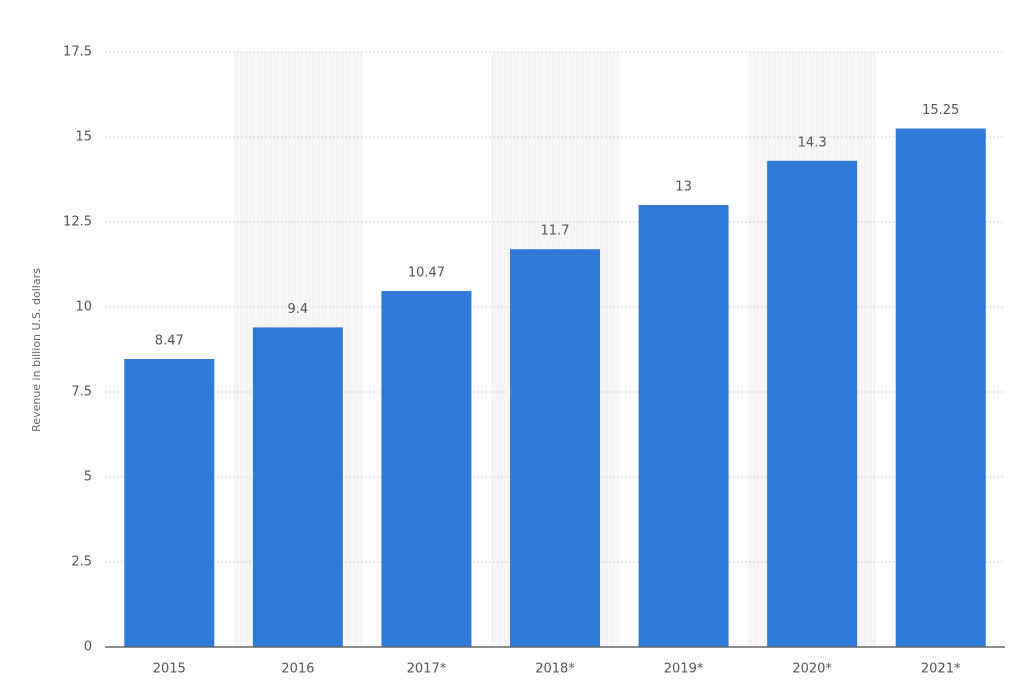 The height and width of the screenshot is (699, 1024). I want to click on y-tick-label: 5, so click(88, 477).